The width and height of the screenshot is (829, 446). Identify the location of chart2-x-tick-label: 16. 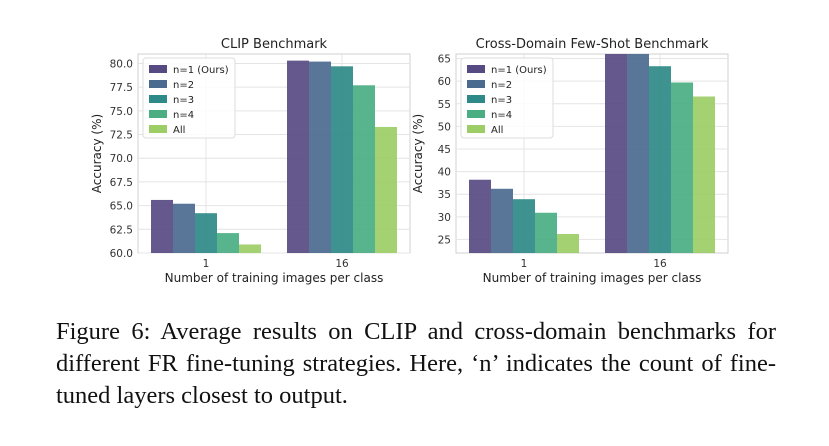
(660, 264).